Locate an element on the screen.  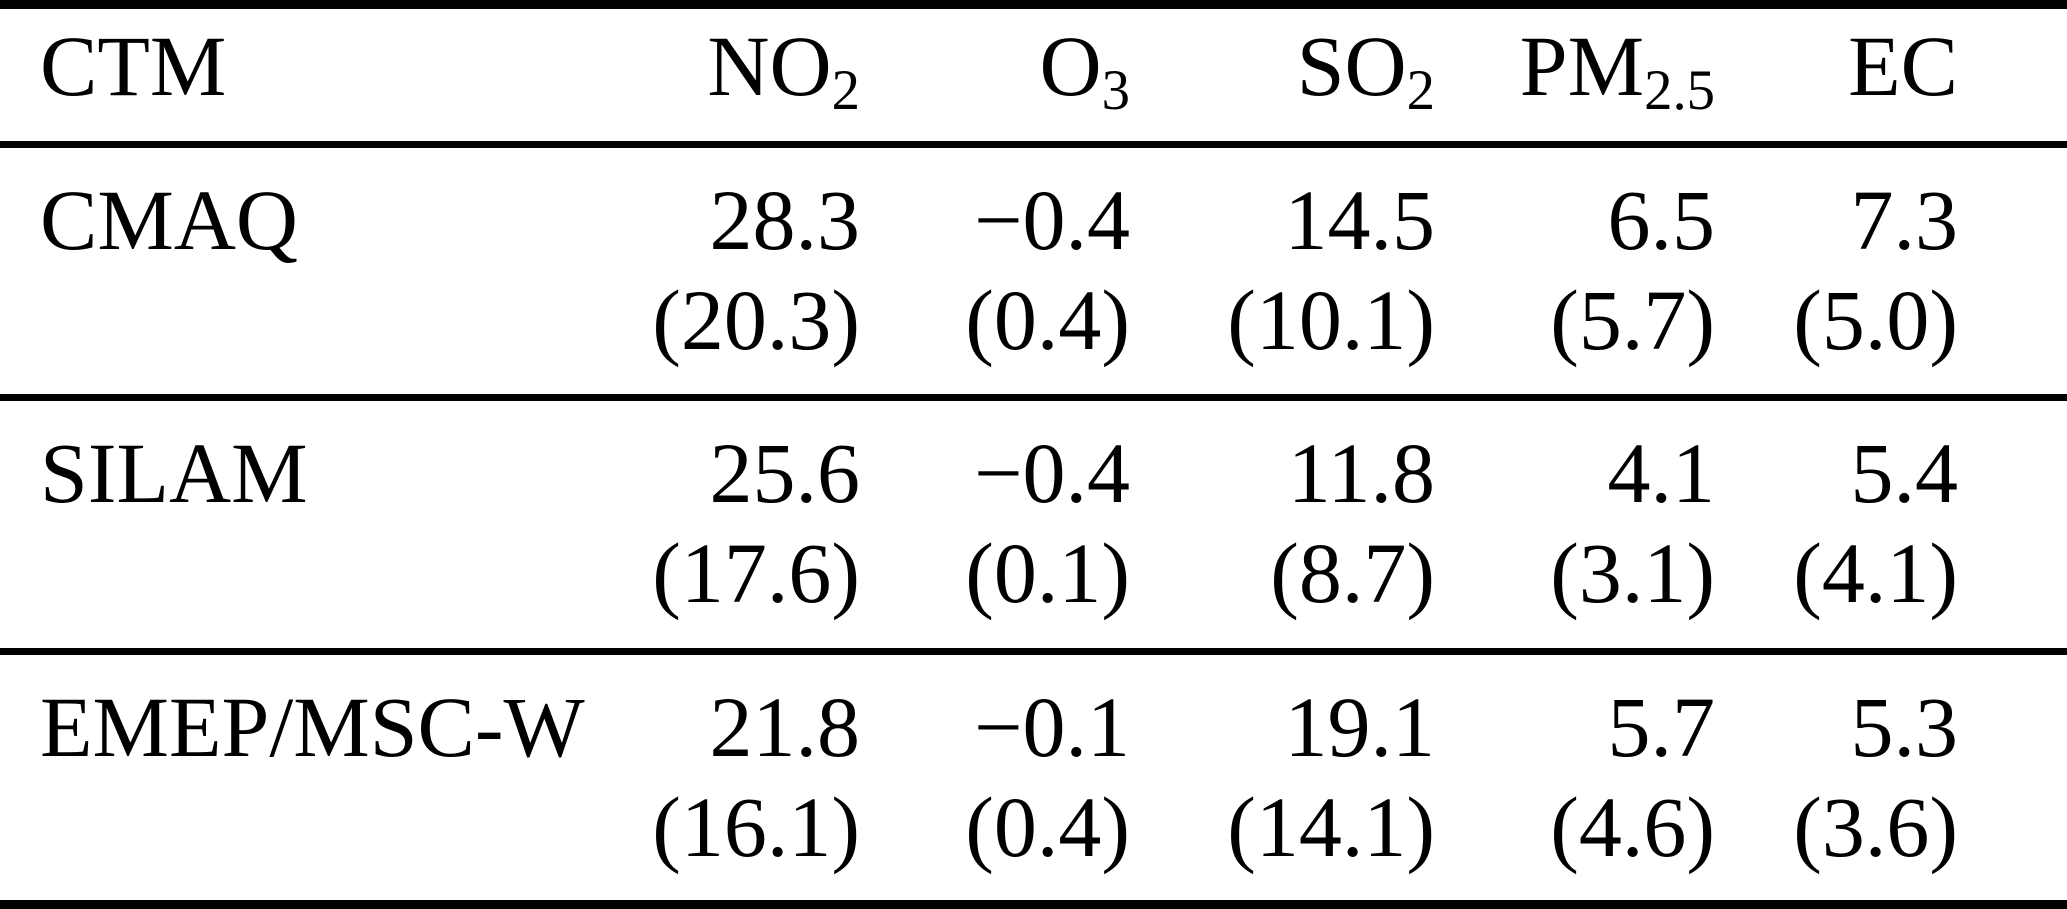
col-header-so2-label: SO is located at coordinates (1351, 66).